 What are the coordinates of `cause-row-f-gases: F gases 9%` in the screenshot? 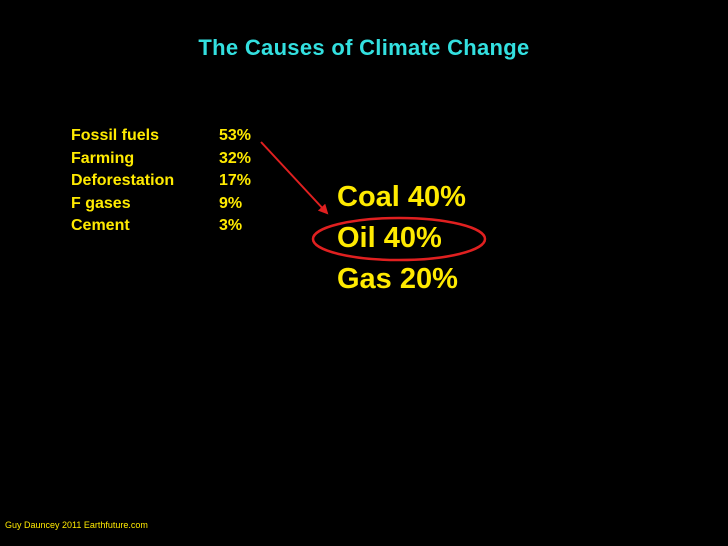 It's located at (161, 204).